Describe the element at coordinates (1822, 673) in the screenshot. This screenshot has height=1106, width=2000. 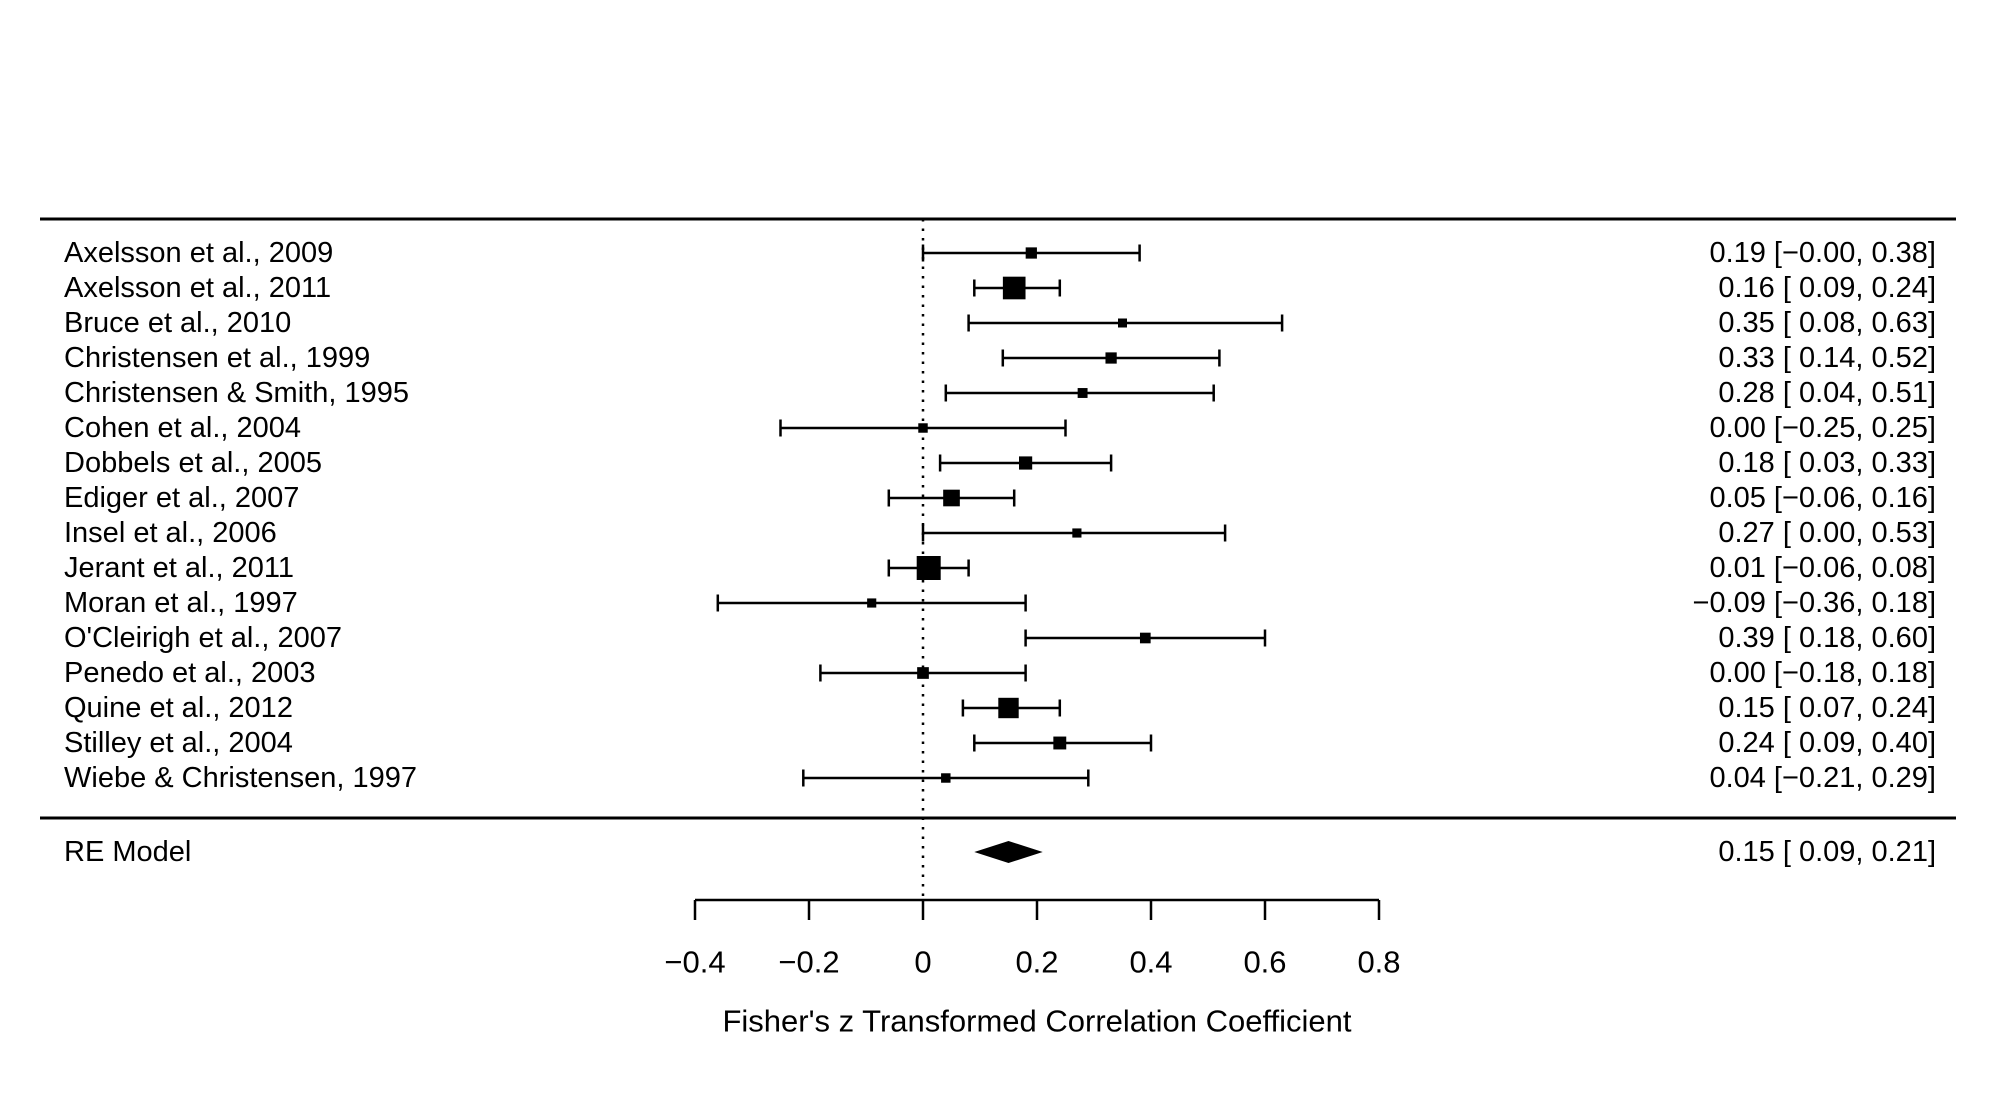
I see `study-annotation: 0.00 [−0.18, 0.18]` at that location.